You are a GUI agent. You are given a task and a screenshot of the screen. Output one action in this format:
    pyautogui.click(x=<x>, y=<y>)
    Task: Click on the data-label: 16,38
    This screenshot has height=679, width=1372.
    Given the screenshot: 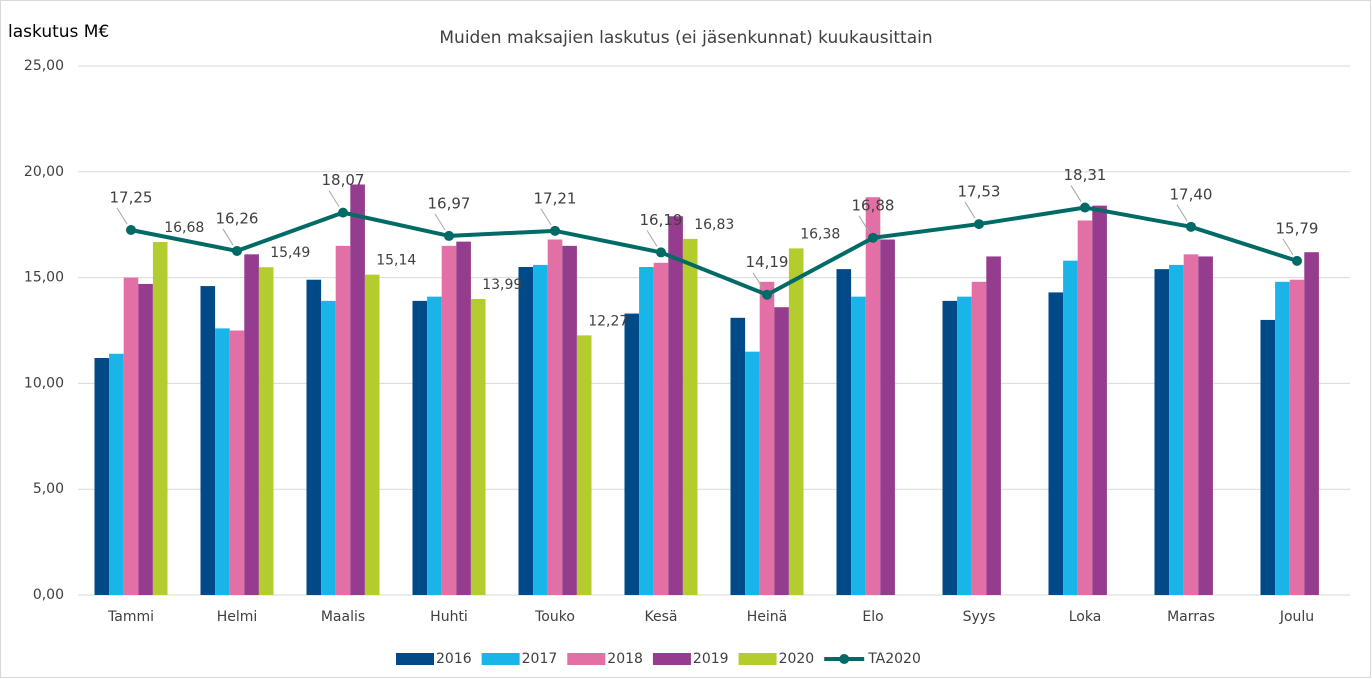 What is the action you would take?
    pyautogui.click(x=820, y=234)
    